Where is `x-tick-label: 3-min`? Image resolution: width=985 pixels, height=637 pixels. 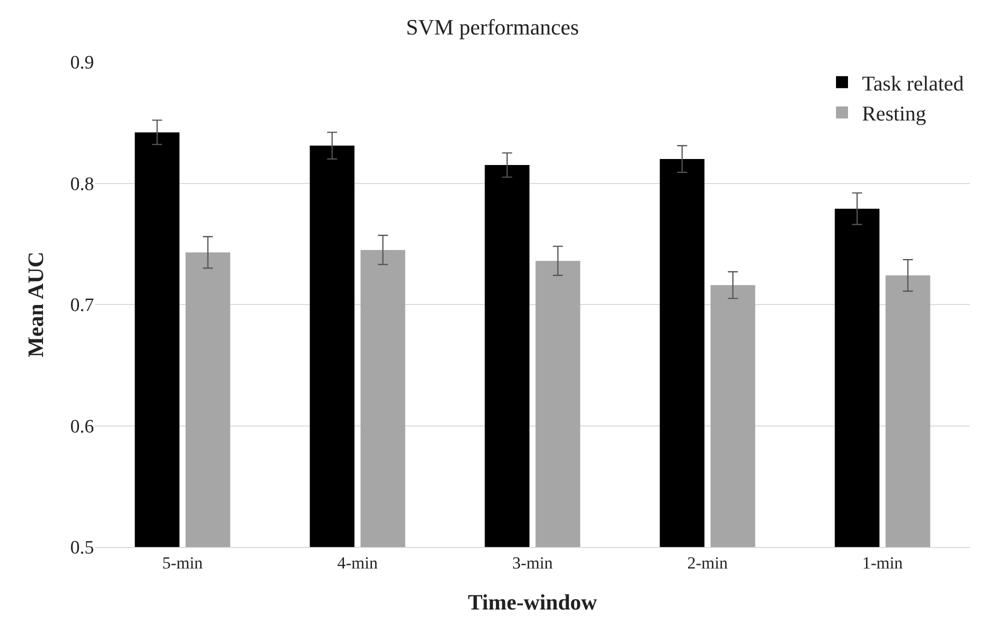 x-tick-label: 3-min is located at coordinates (533, 562).